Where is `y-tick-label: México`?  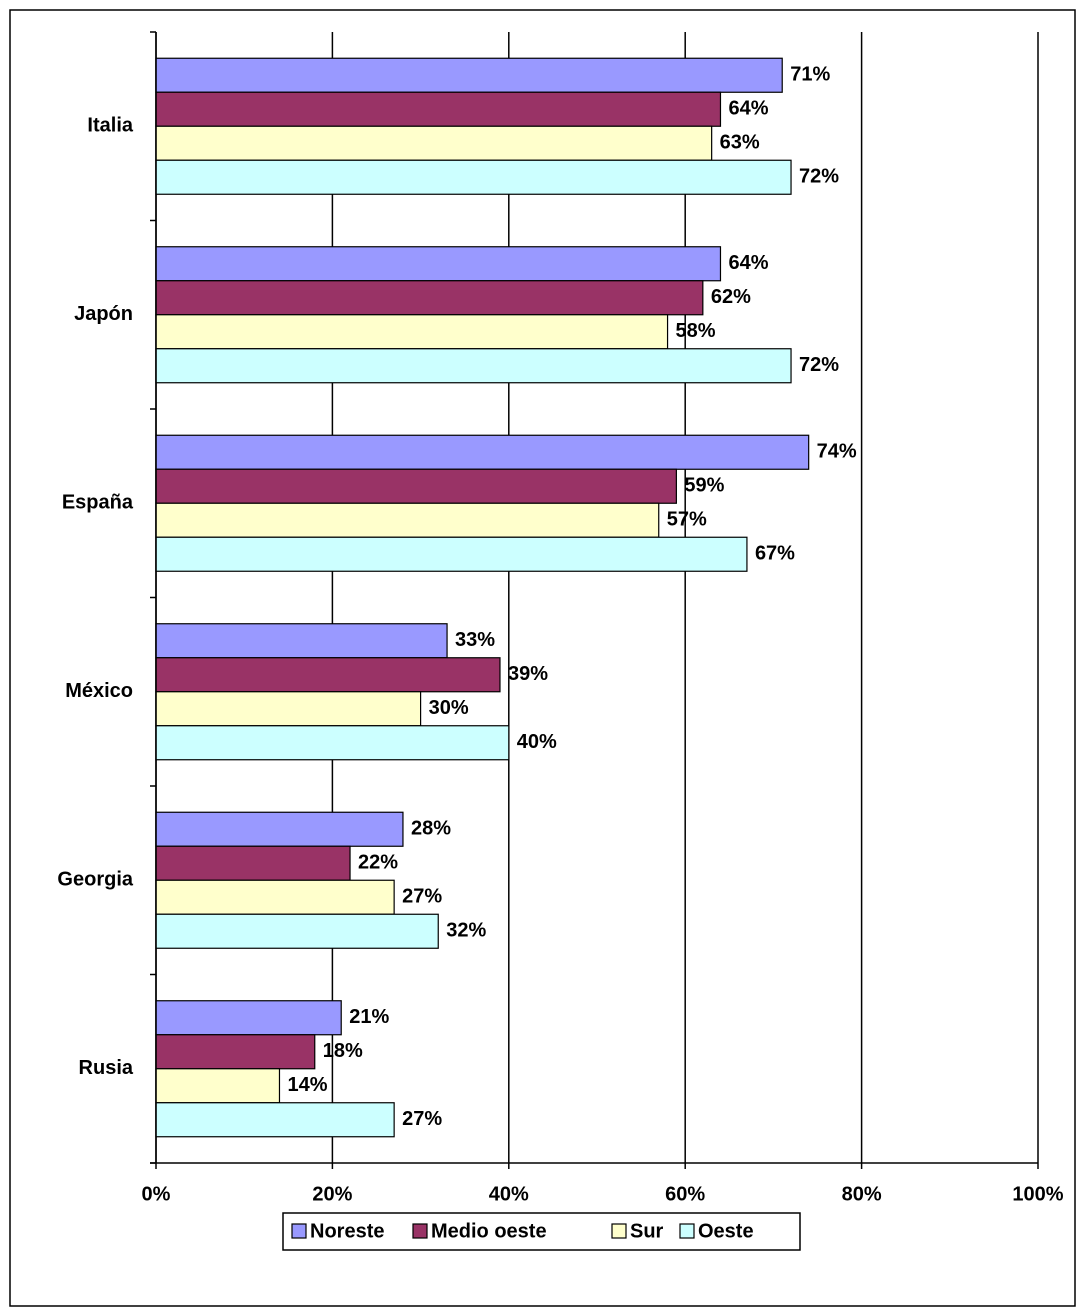
y-tick-label: México is located at coordinates (99, 691).